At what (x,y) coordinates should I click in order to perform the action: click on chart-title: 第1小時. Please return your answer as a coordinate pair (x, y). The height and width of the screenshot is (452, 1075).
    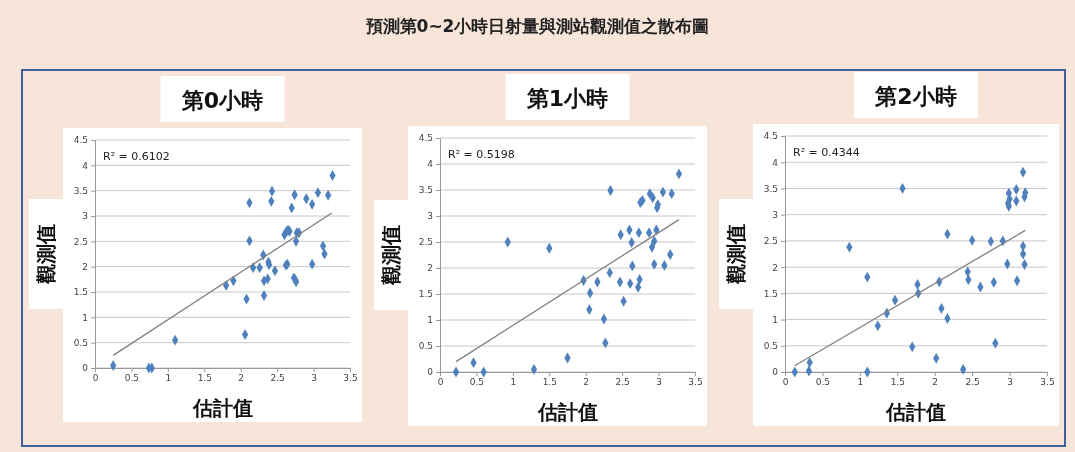
    Looking at the image, I should click on (567, 98).